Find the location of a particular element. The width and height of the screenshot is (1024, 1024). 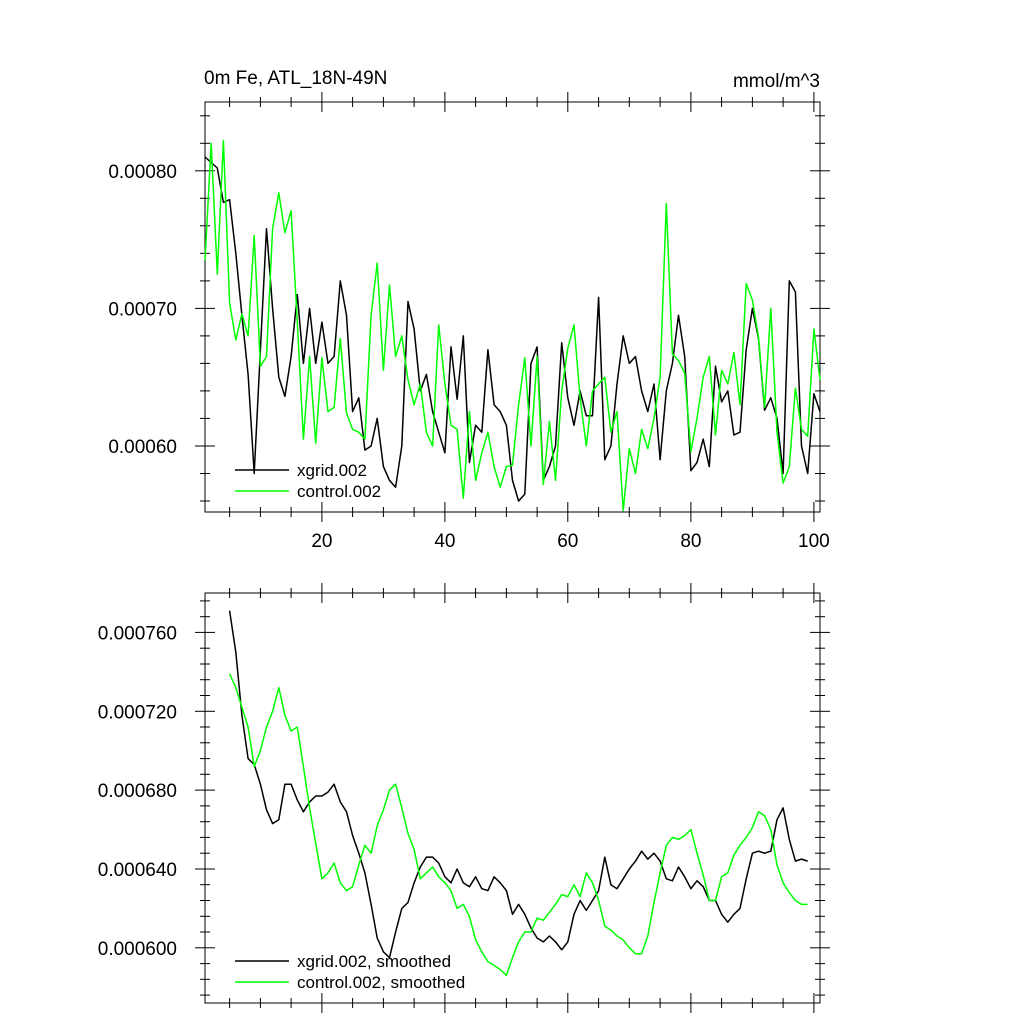

chart-title: 0m Fe, ATL_18N-49N is located at coordinates (295, 78).